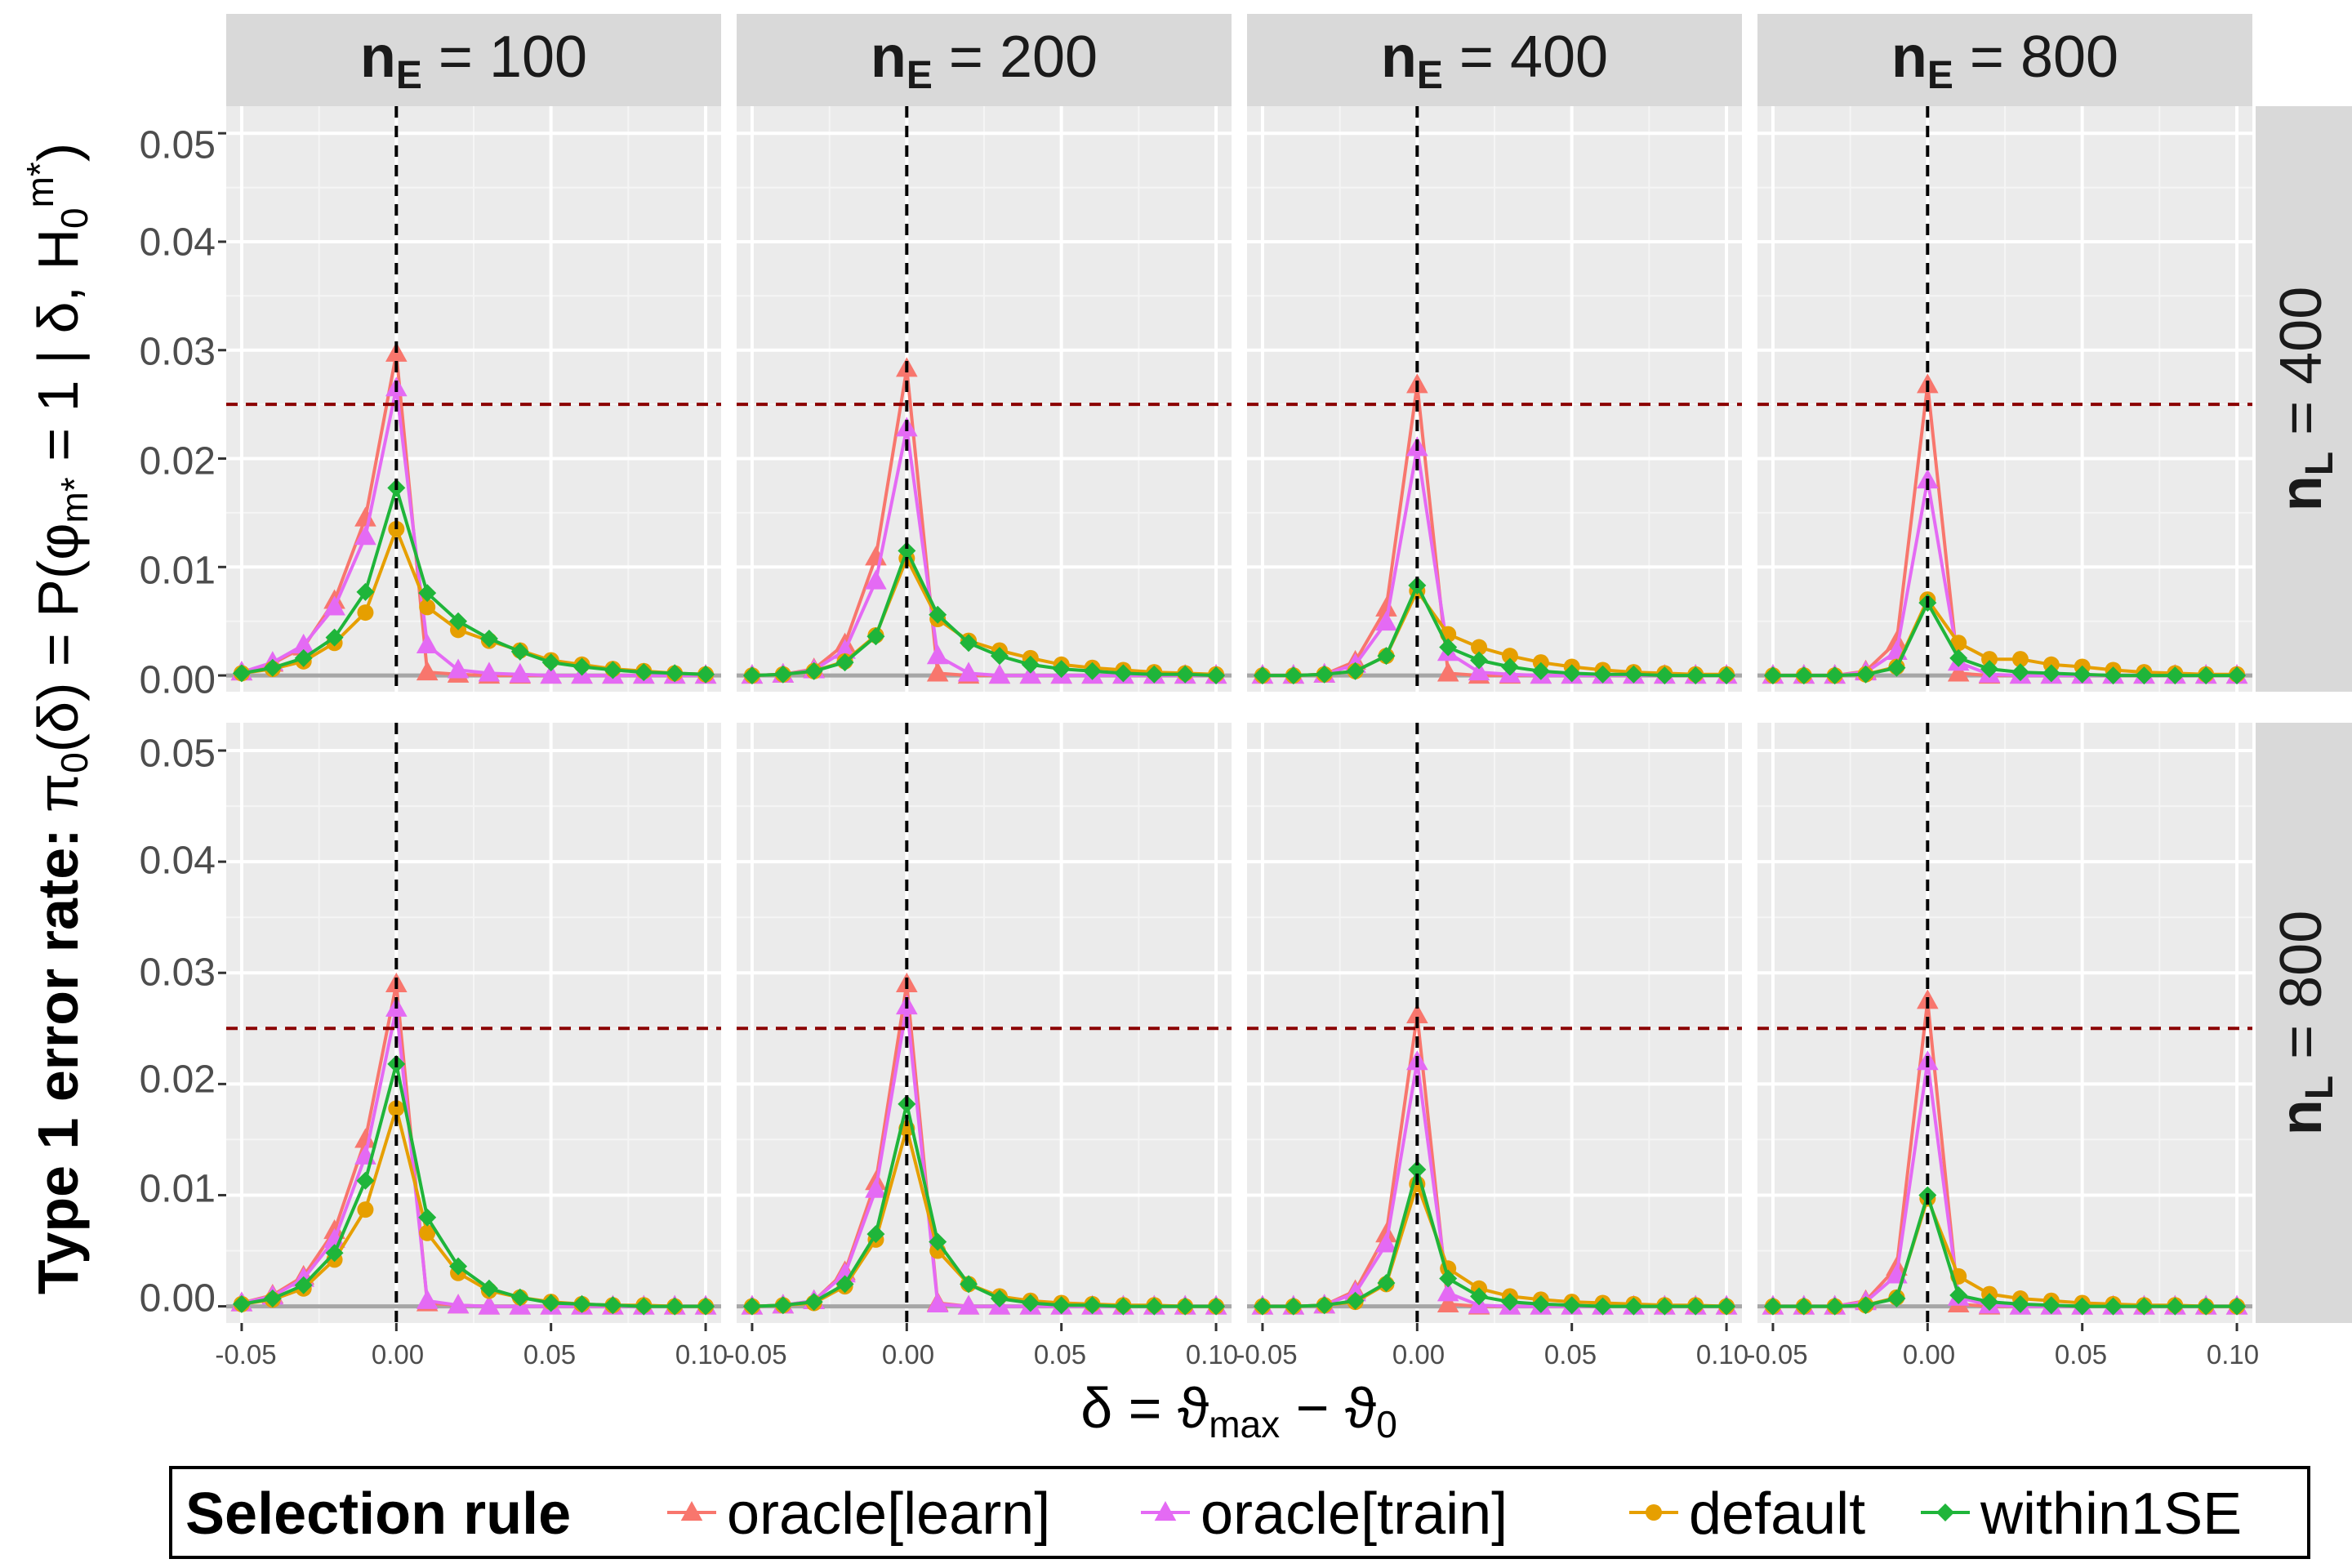  I want to click on legend-item-4: within1SE, so click(2081, 1514).